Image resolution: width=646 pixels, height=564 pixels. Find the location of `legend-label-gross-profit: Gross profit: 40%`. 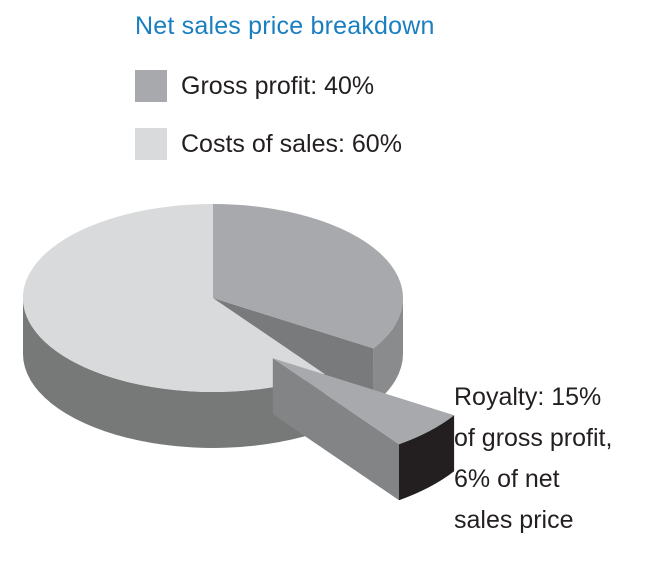

legend-label-gross-profit: Gross profit: 40% is located at coordinates (278, 85).